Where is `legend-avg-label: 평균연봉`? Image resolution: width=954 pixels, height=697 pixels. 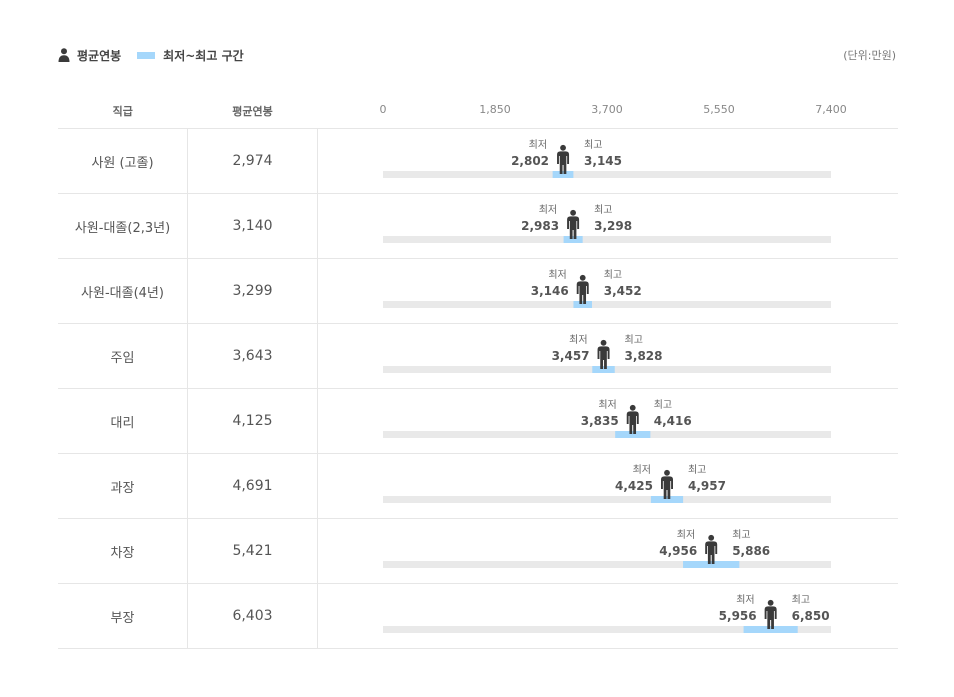 legend-avg-label: 평균연봉 is located at coordinates (99, 55).